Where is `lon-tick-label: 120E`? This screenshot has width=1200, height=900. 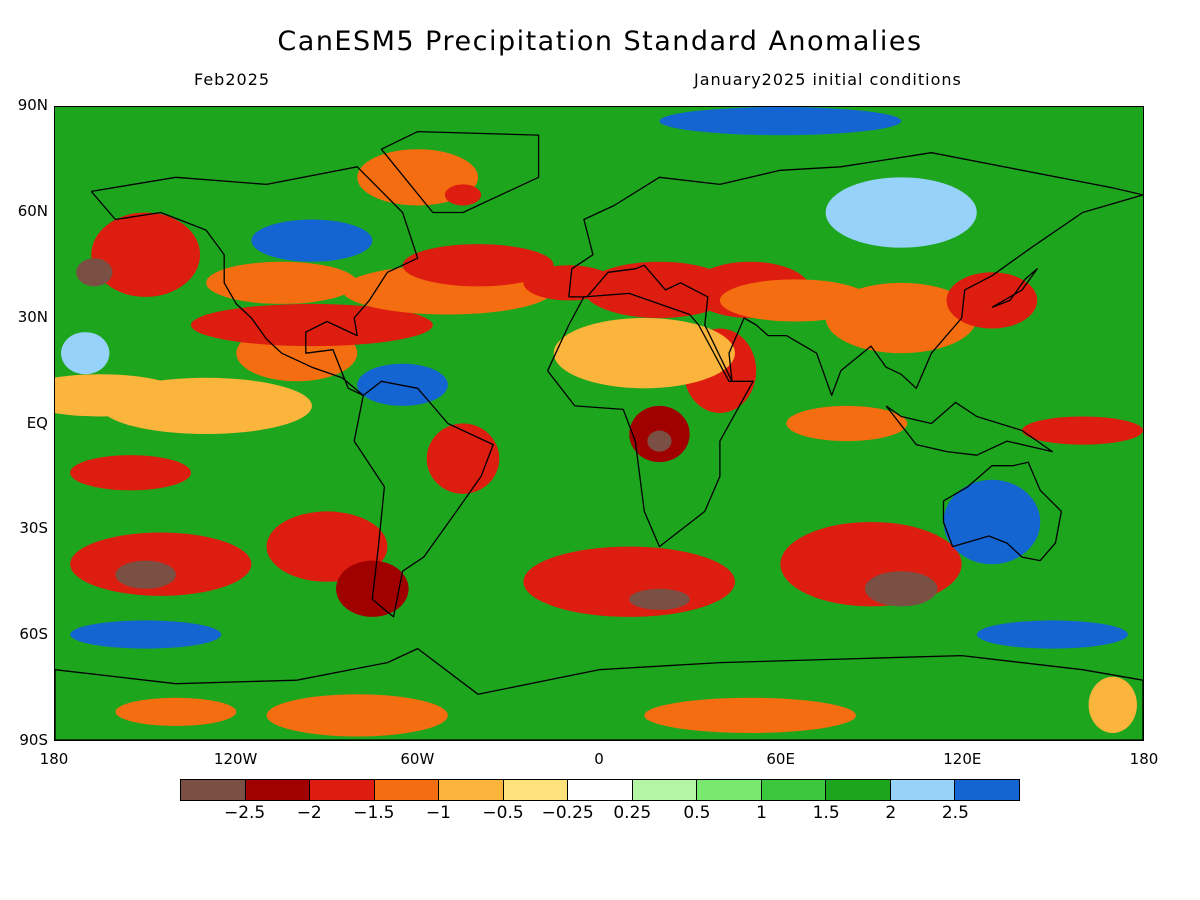
lon-tick-label: 120E is located at coordinates (962, 759).